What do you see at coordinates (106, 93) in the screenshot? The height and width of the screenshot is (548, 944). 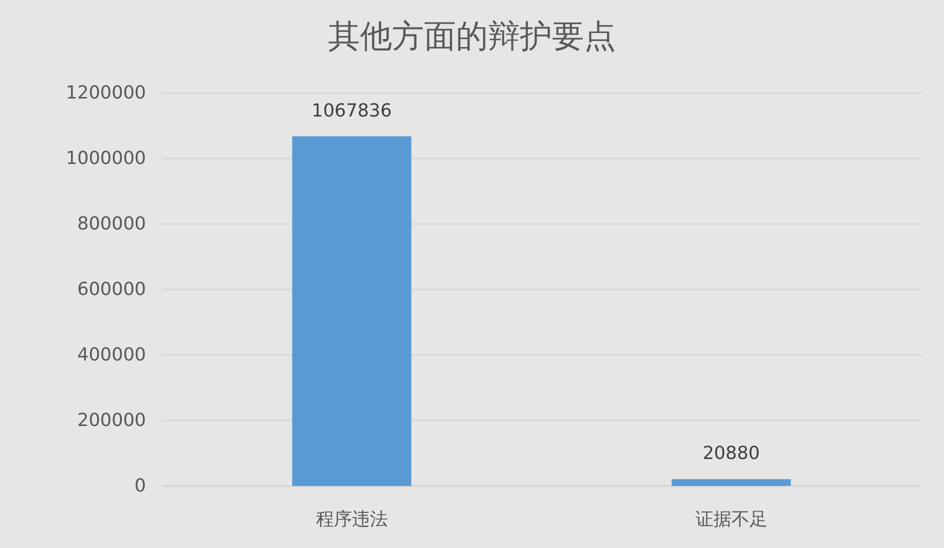 I see `y-tick-label: 1200000` at bounding box center [106, 93].